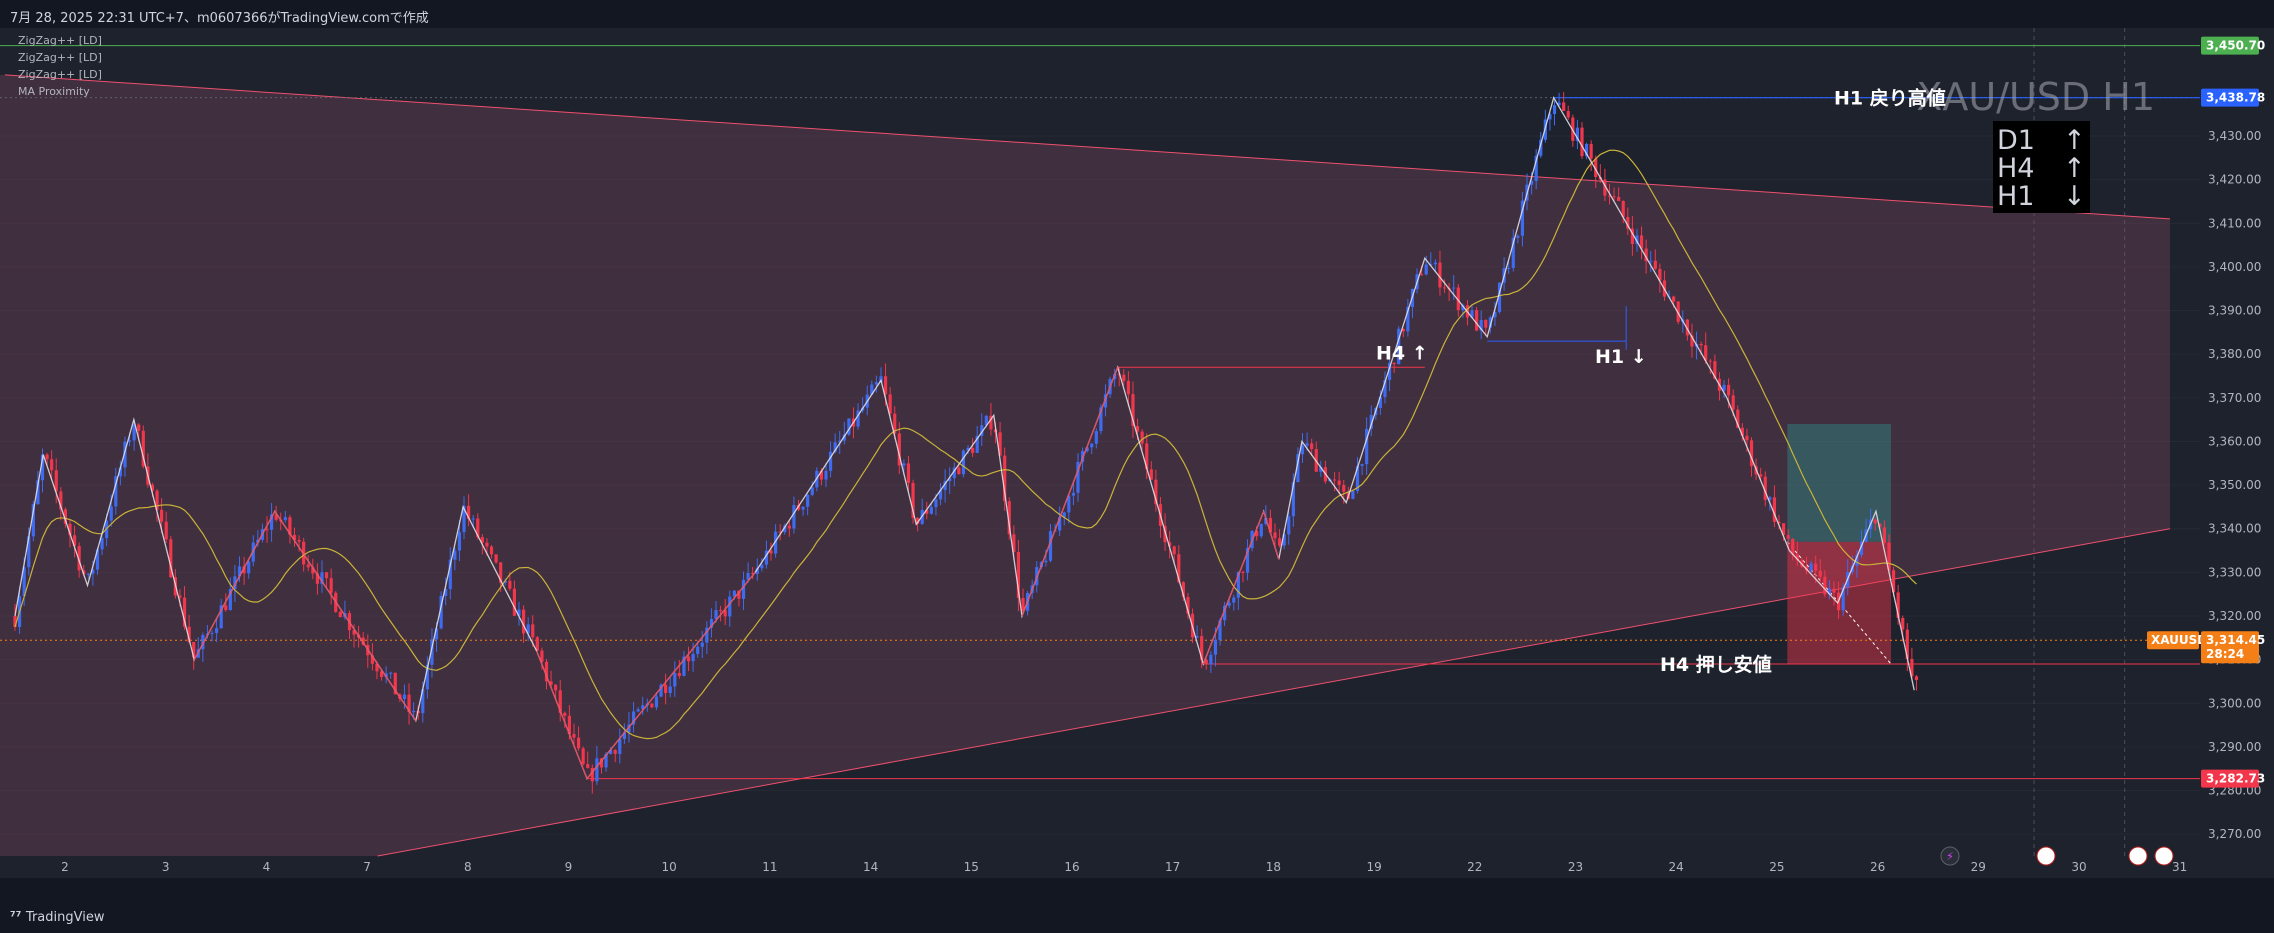  I want to click on trend-arrow-icon: ↓, so click(2074, 196).